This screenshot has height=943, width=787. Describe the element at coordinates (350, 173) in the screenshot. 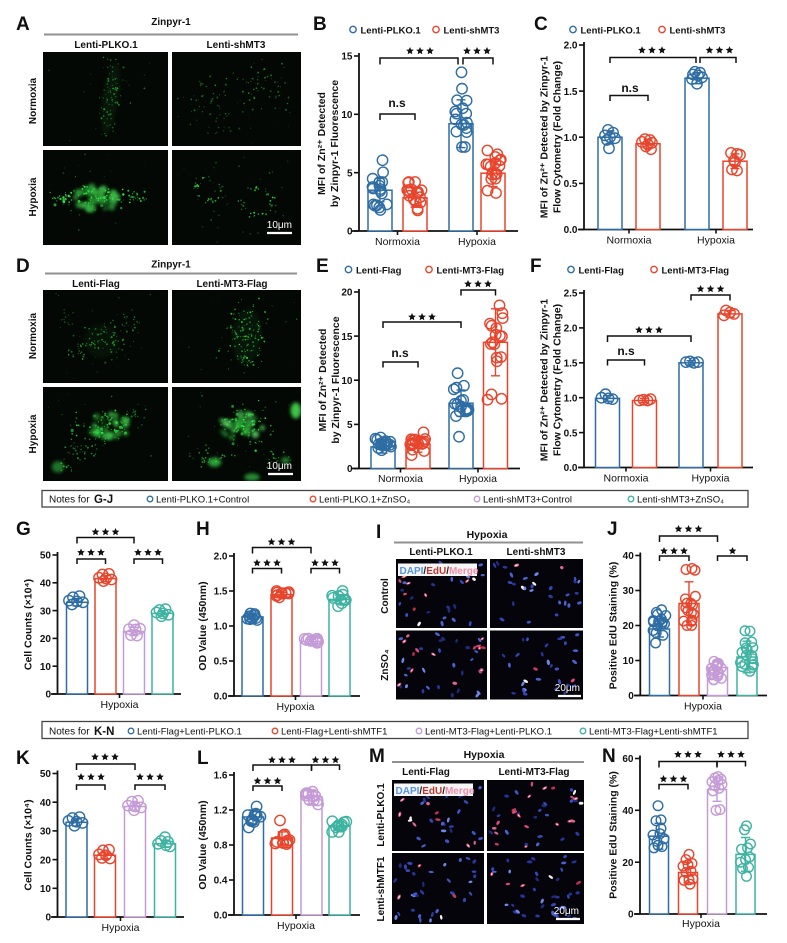

I see `svg-text: 5` at that location.